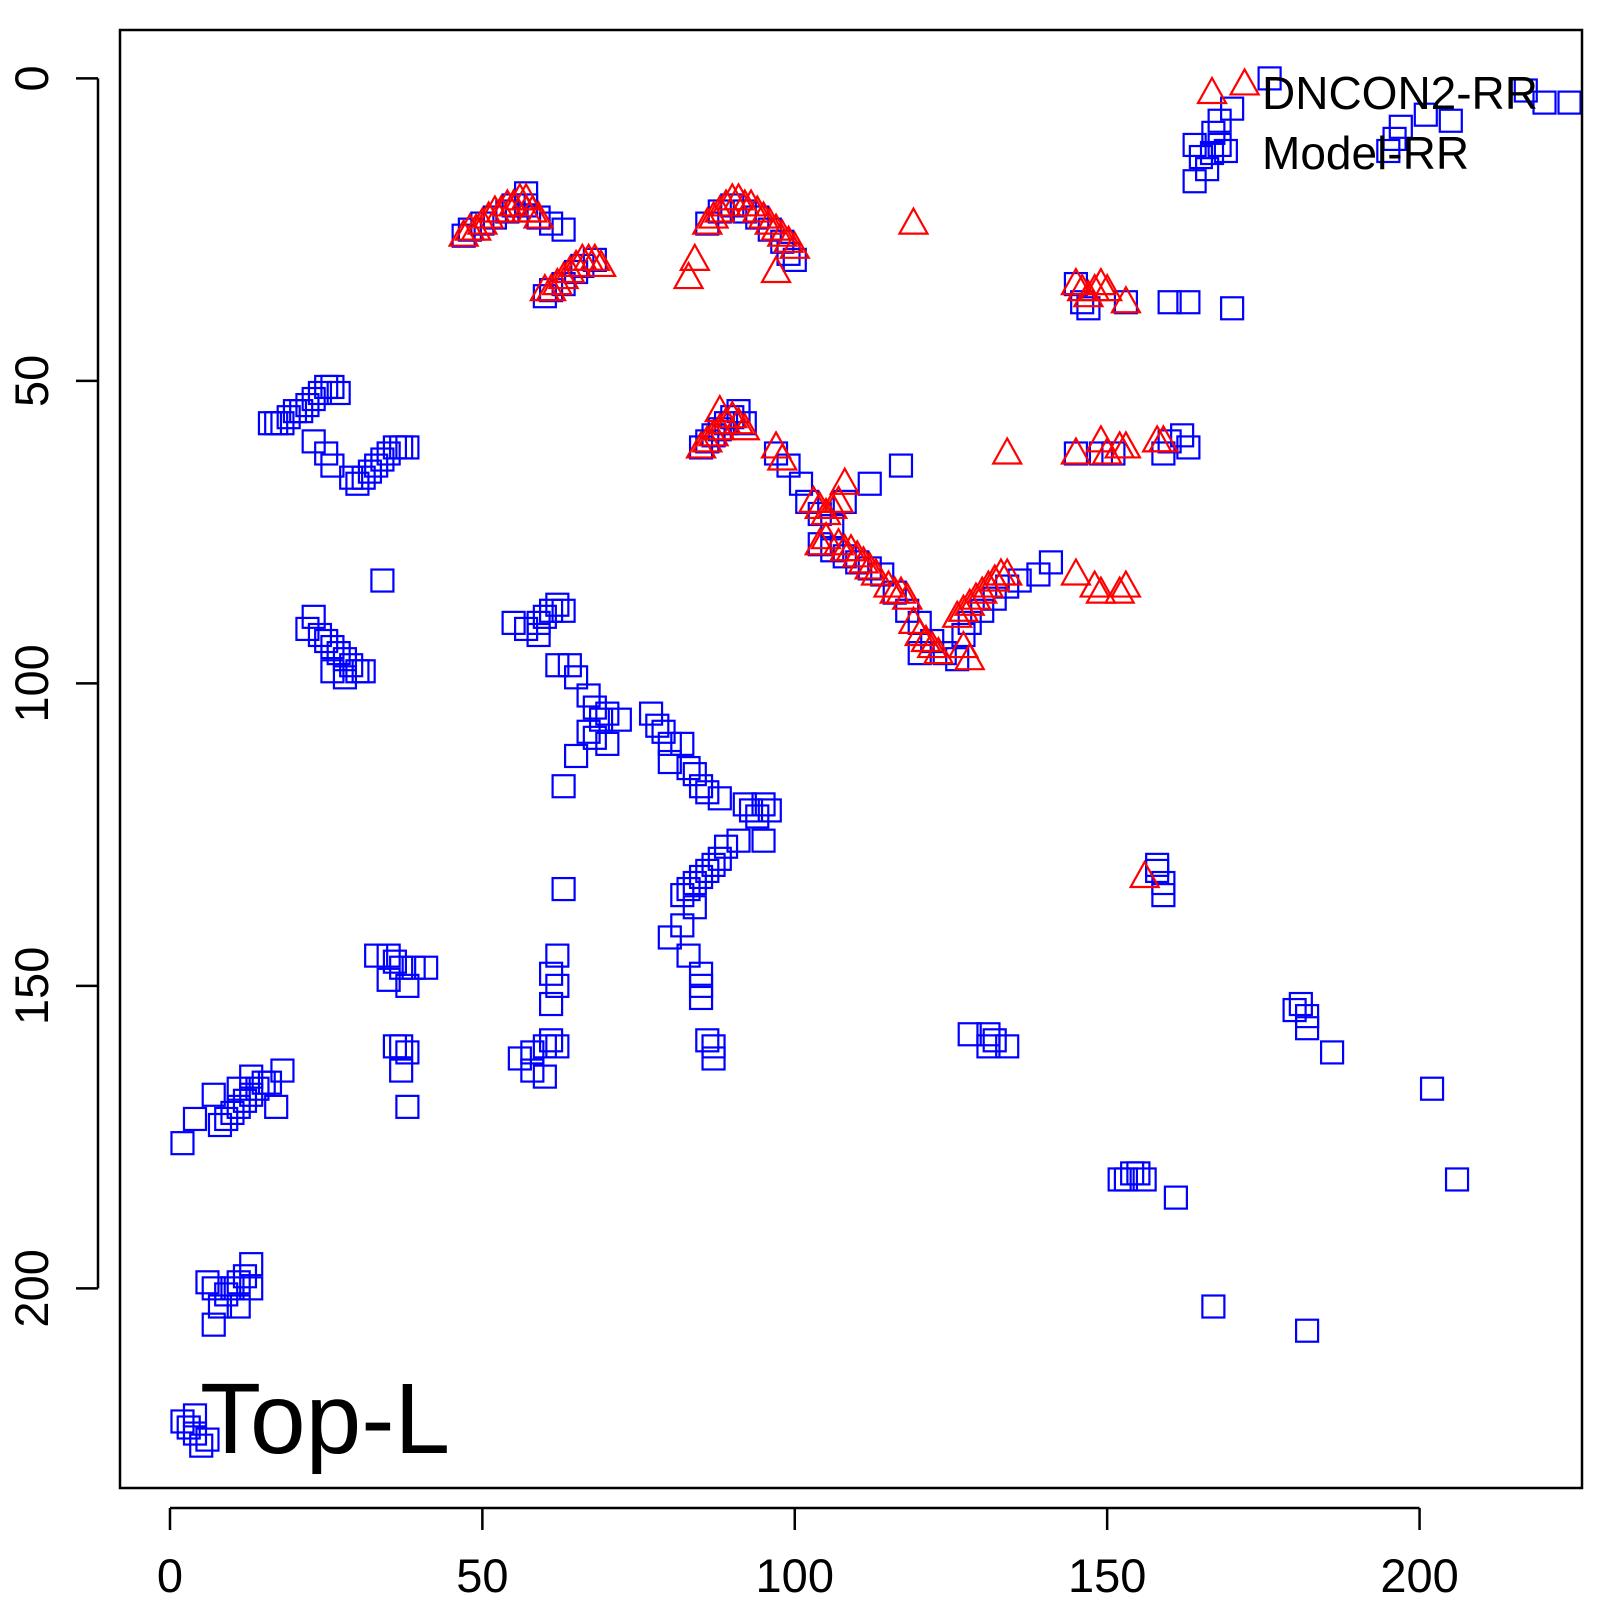  What do you see at coordinates (1107, 1574) in the screenshot?
I see `x-tick-label: 150` at bounding box center [1107, 1574].